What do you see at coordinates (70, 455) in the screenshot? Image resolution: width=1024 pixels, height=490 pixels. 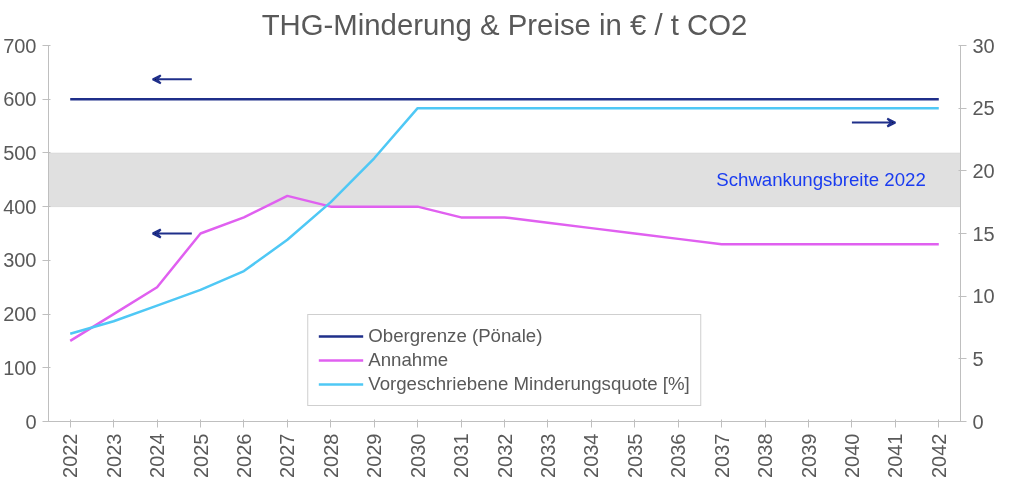 I see `x-tick-label: 2022` at bounding box center [70, 455].